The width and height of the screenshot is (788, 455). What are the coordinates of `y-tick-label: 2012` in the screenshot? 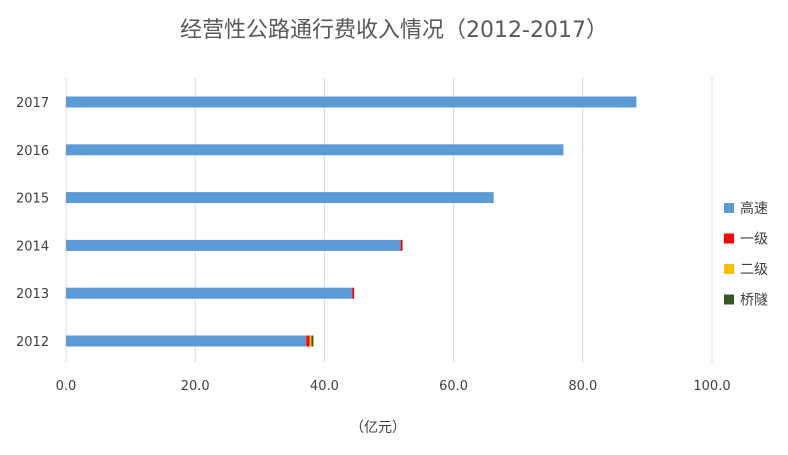 It's located at (32, 342).